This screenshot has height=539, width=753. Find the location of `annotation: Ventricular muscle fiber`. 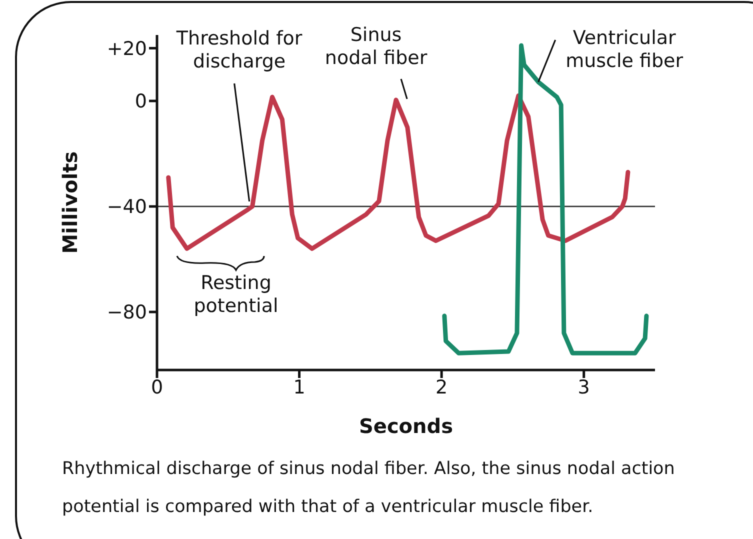

annotation: Ventricular muscle fiber is located at coordinates (625, 49).